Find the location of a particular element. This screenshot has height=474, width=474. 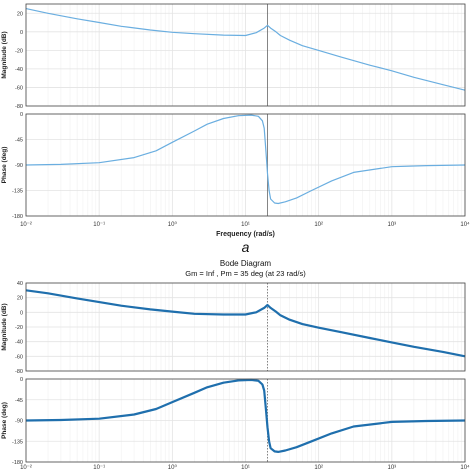

x-axis-label: Frequency (rad/s) is located at coordinates (245, 234).